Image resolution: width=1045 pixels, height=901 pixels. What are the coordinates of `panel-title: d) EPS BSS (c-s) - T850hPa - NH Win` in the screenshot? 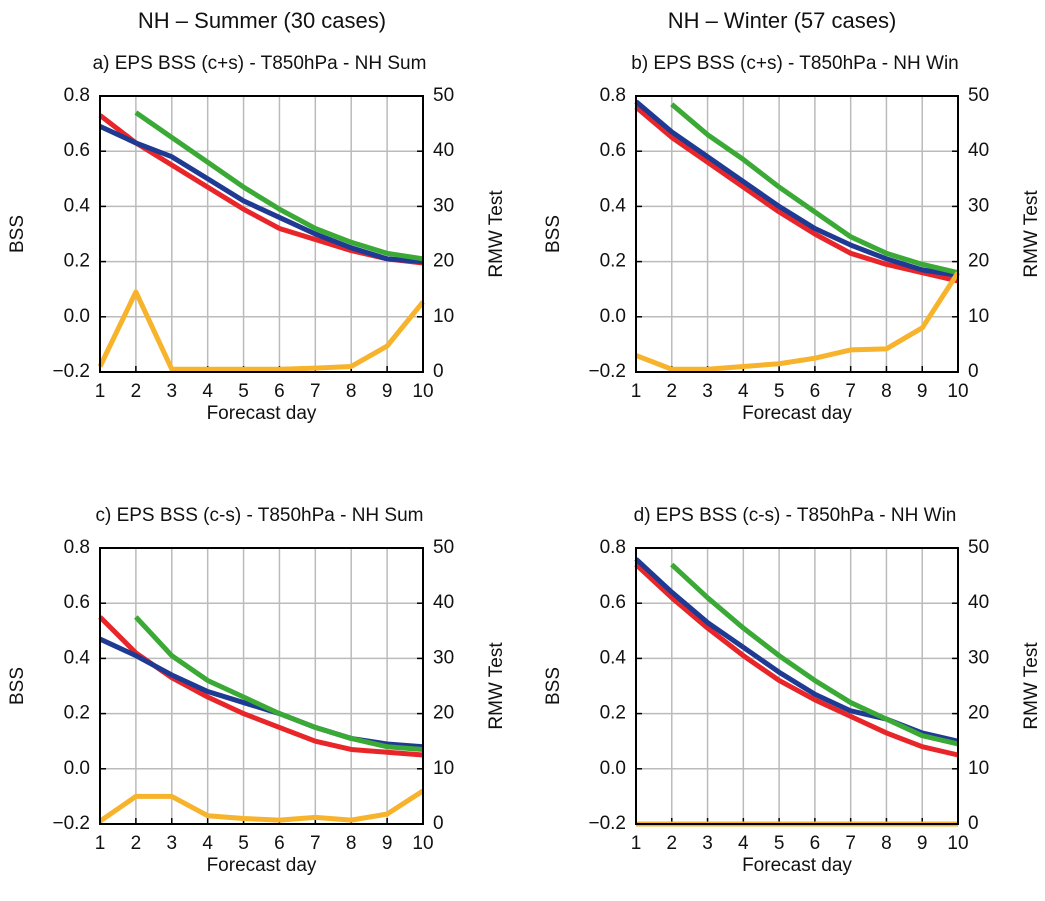 It's located at (795, 515).